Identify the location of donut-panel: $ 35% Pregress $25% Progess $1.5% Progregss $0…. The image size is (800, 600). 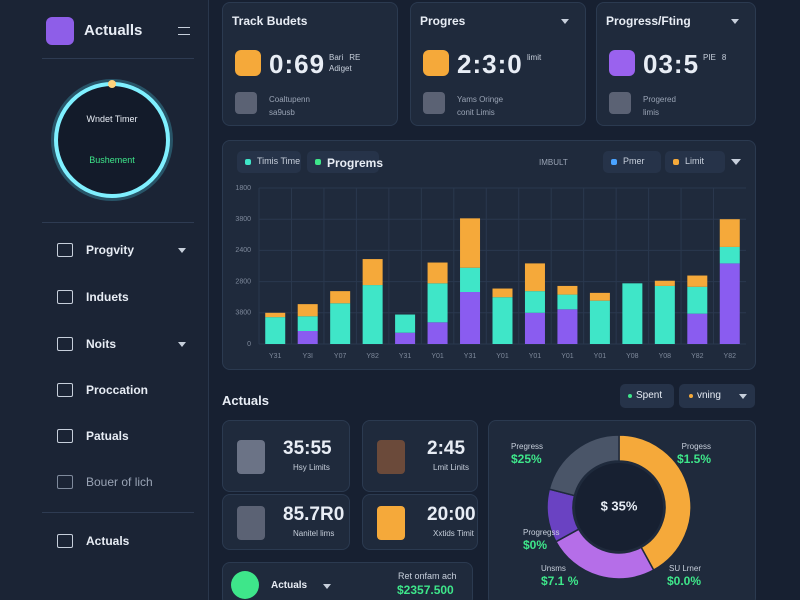
(622, 510).